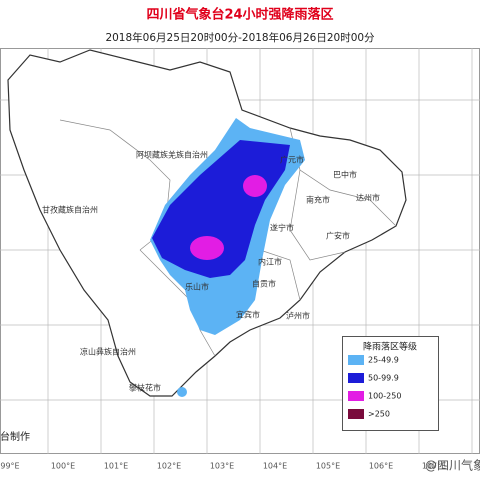  I want to click on longitude-label: 107°E, so click(434, 466).